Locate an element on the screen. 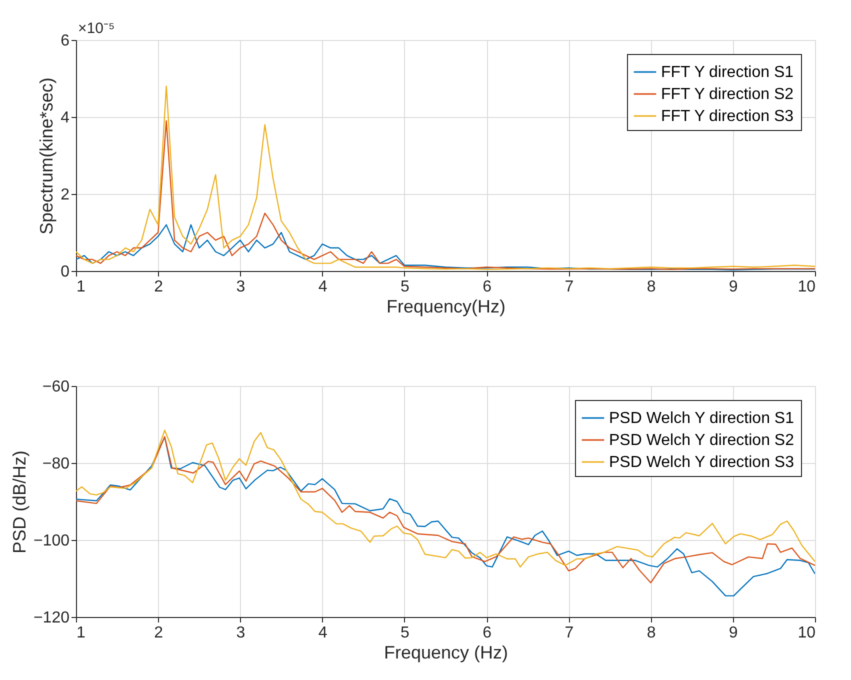  x-axis-title: Frequency (Hz) is located at coordinates (446, 652).